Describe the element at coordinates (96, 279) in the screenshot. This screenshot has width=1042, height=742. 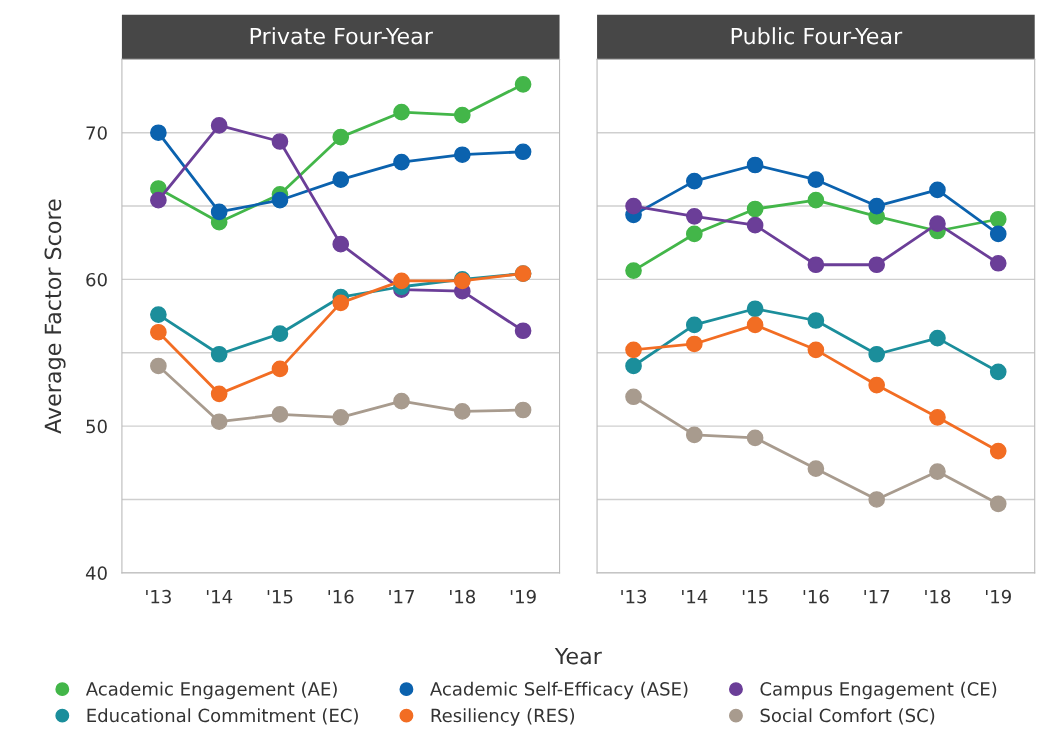
I see `y-tick-label: 60` at that location.